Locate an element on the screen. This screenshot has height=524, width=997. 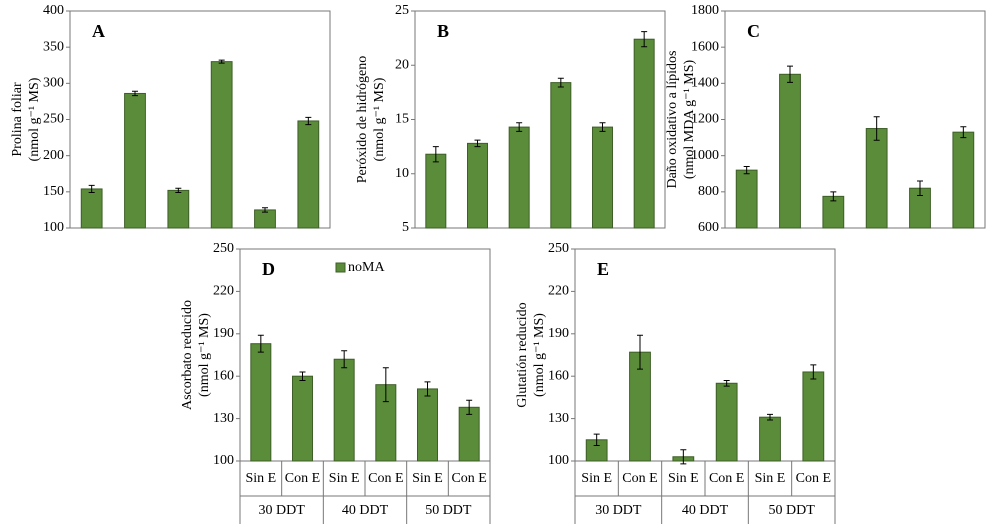
y-tick-label: 350 is located at coordinates (53, 46).